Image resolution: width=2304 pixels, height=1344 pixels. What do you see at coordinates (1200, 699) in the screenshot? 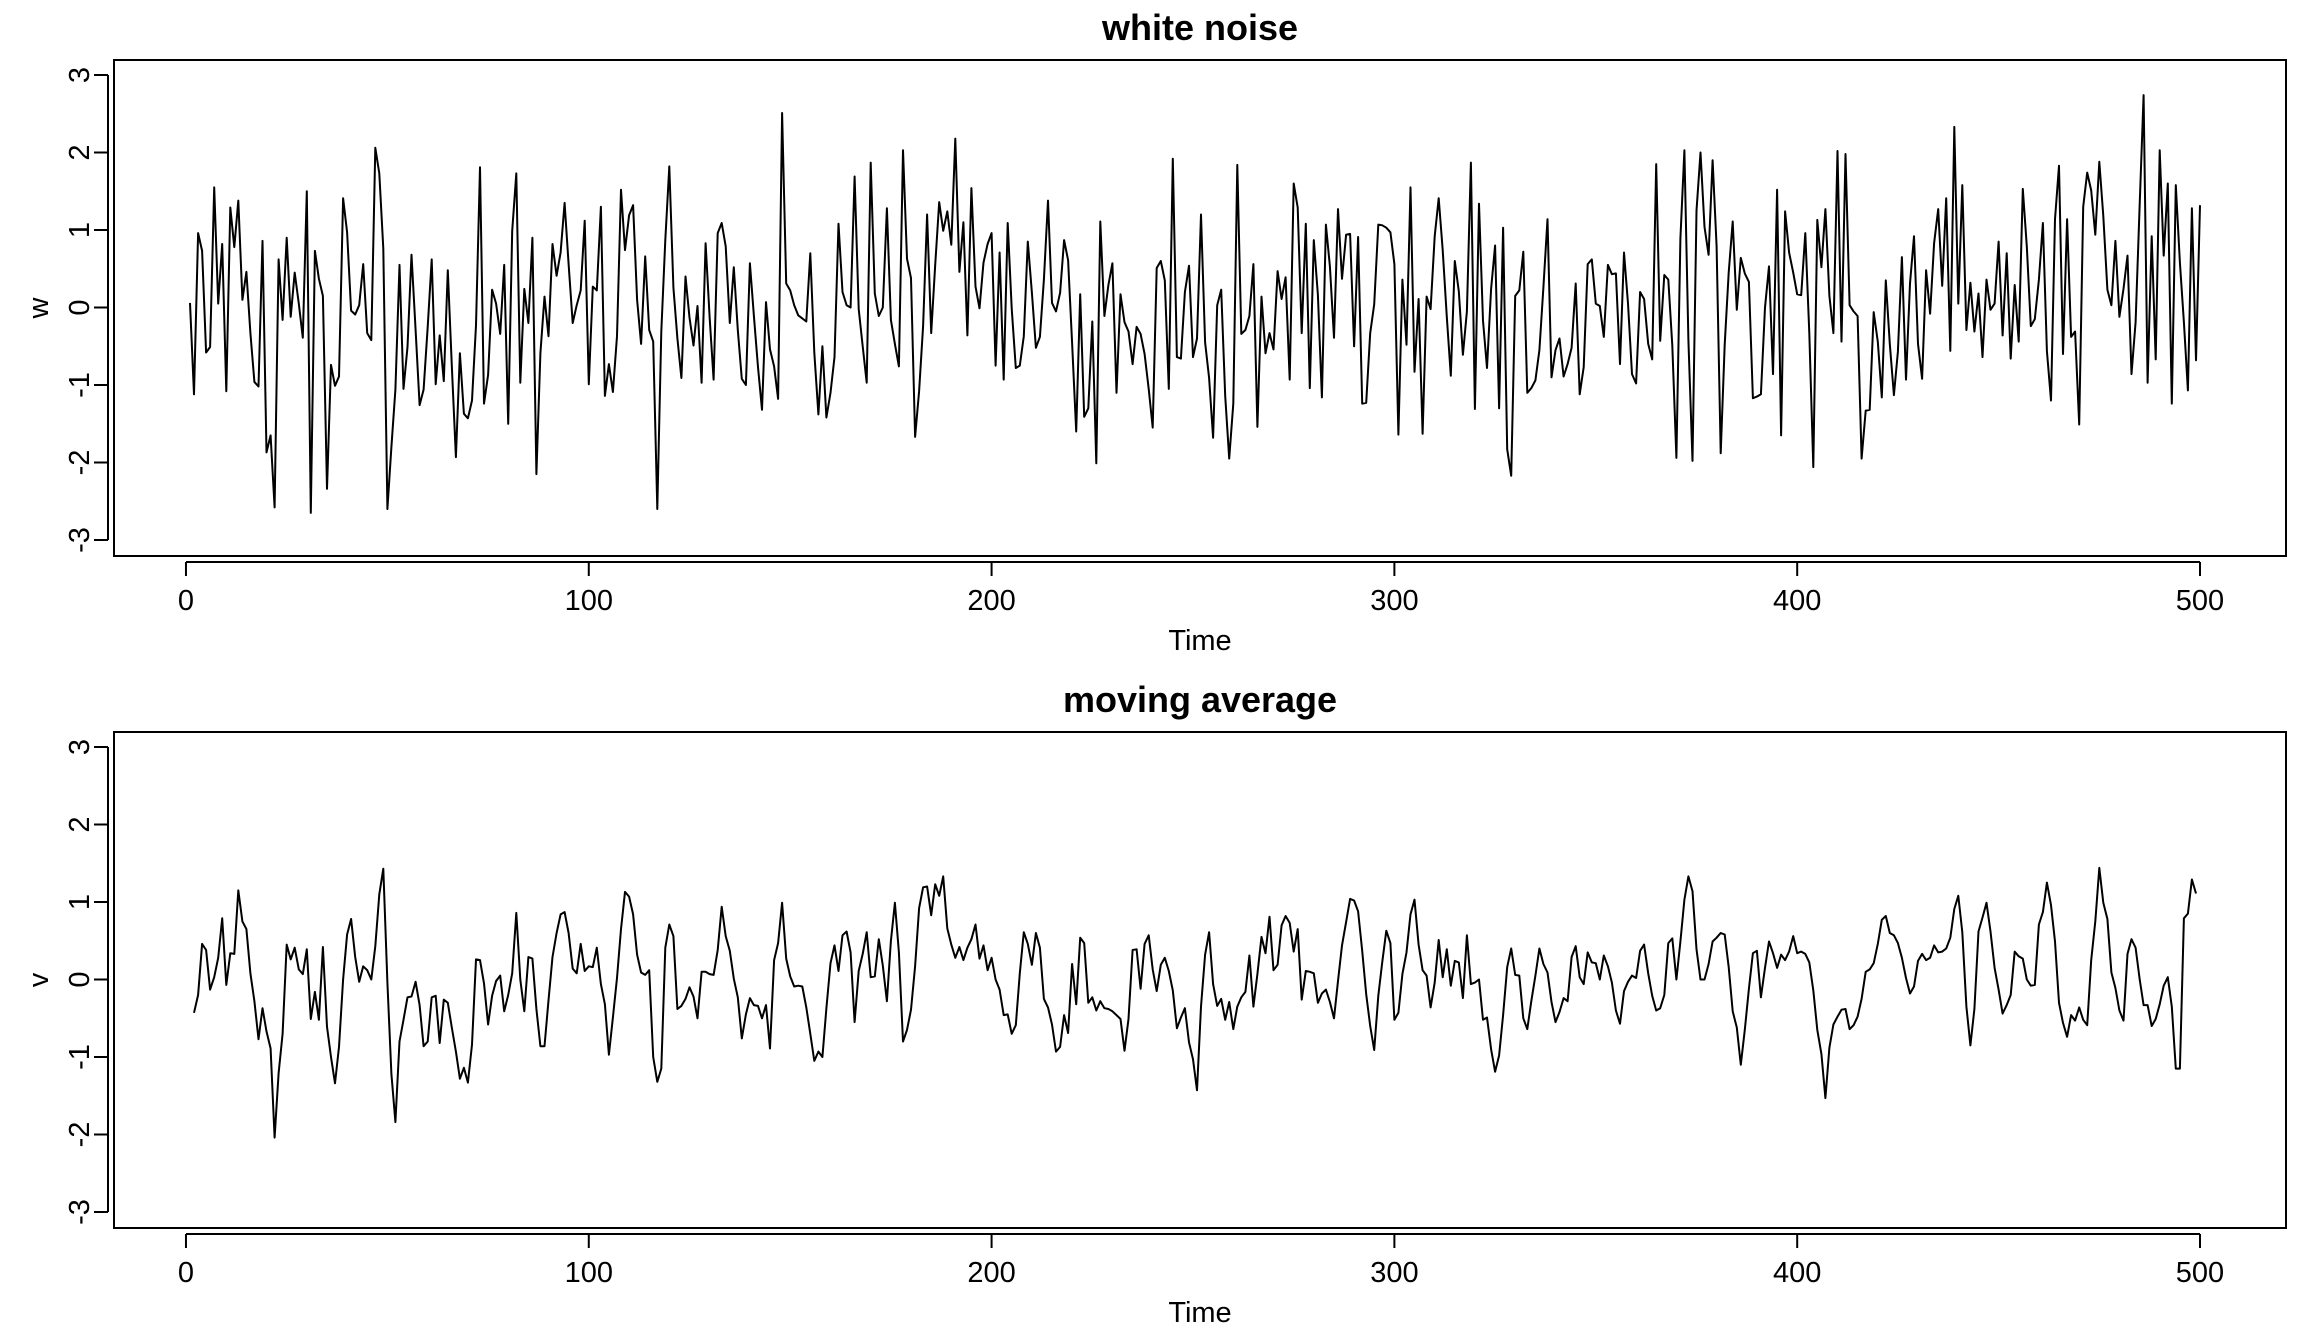
I see `chart-title: moving average` at bounding box center [1200, 699].